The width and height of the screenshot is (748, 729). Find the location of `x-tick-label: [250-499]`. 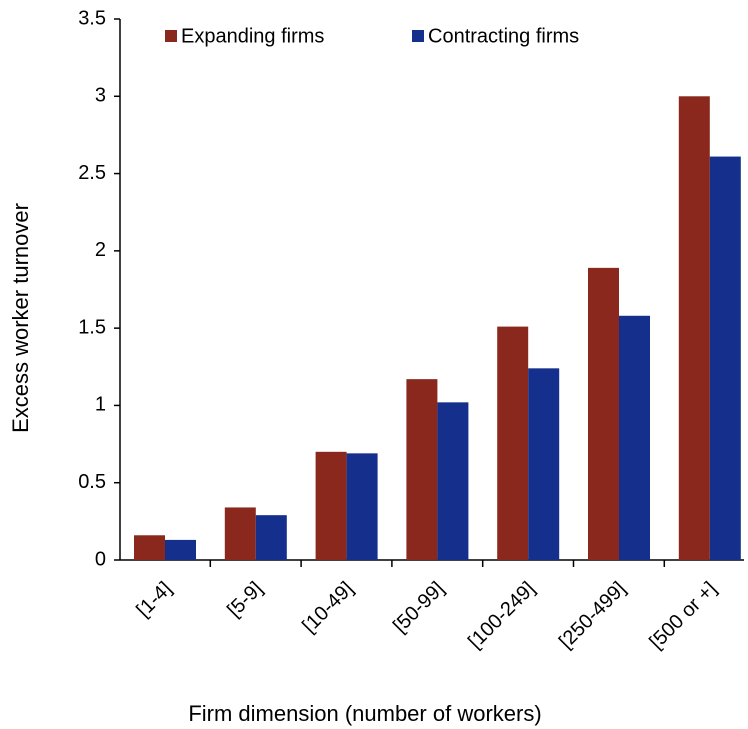

x-tick-label: [250-499] is located at coordinates (592, 615).